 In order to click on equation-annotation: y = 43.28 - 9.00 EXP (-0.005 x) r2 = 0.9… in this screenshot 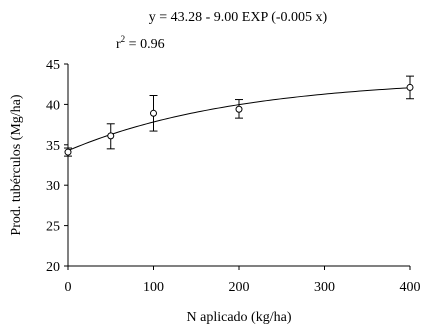, I will do `click(222, 31)`.